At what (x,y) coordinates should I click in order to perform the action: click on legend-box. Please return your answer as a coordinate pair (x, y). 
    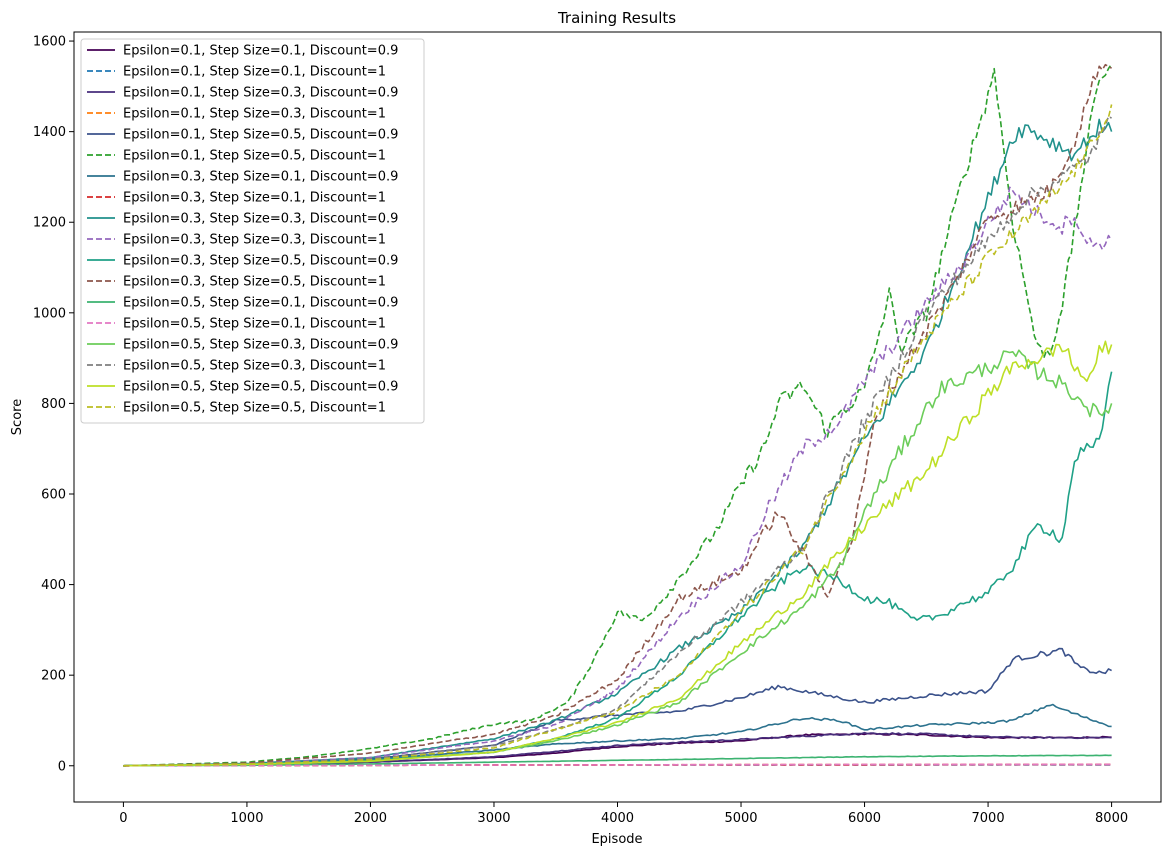
    Looking at the image, I should click on (252, 231).